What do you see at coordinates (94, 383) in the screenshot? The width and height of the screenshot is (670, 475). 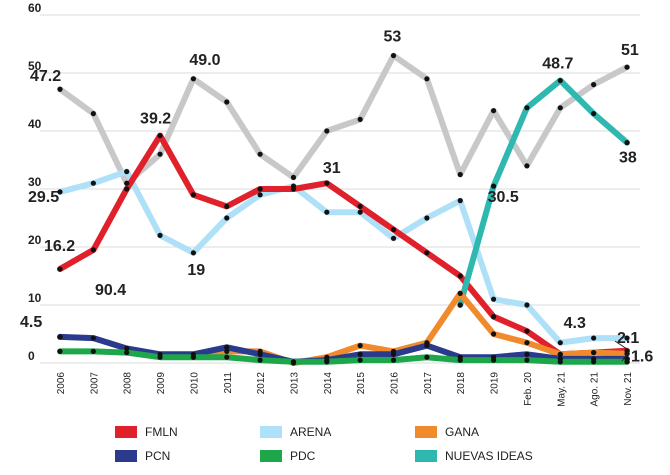 I see `x-tick-label: 2007` at bounding box center [94, 383].